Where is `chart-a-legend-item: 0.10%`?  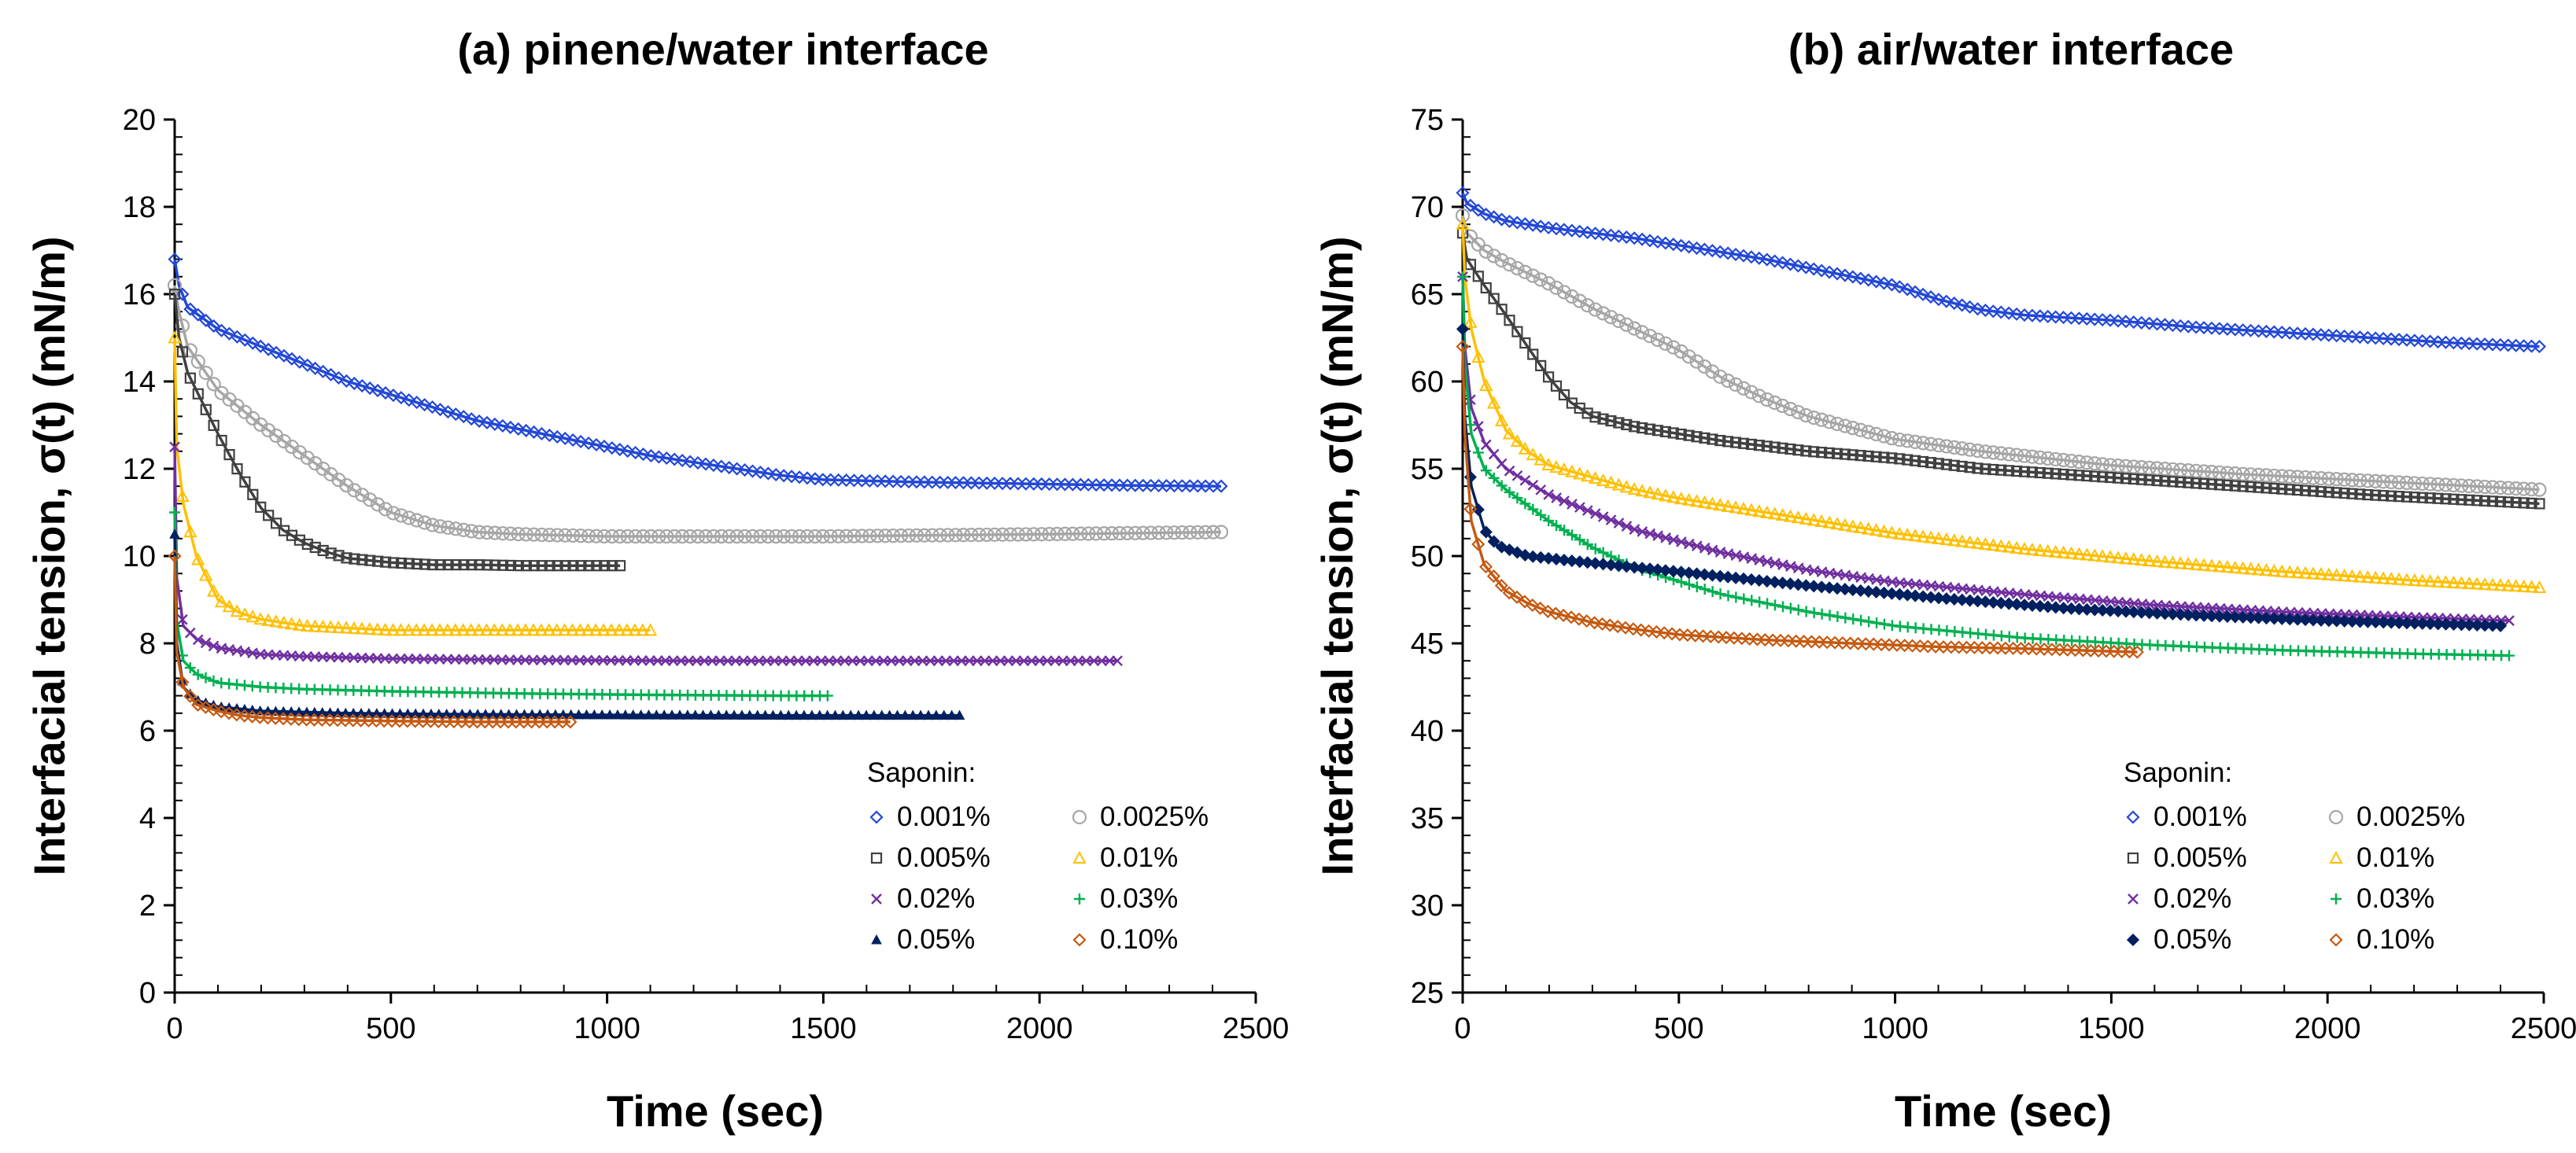
chart-a-legend-item: 0.10% is located at coordinates (1125, 939).